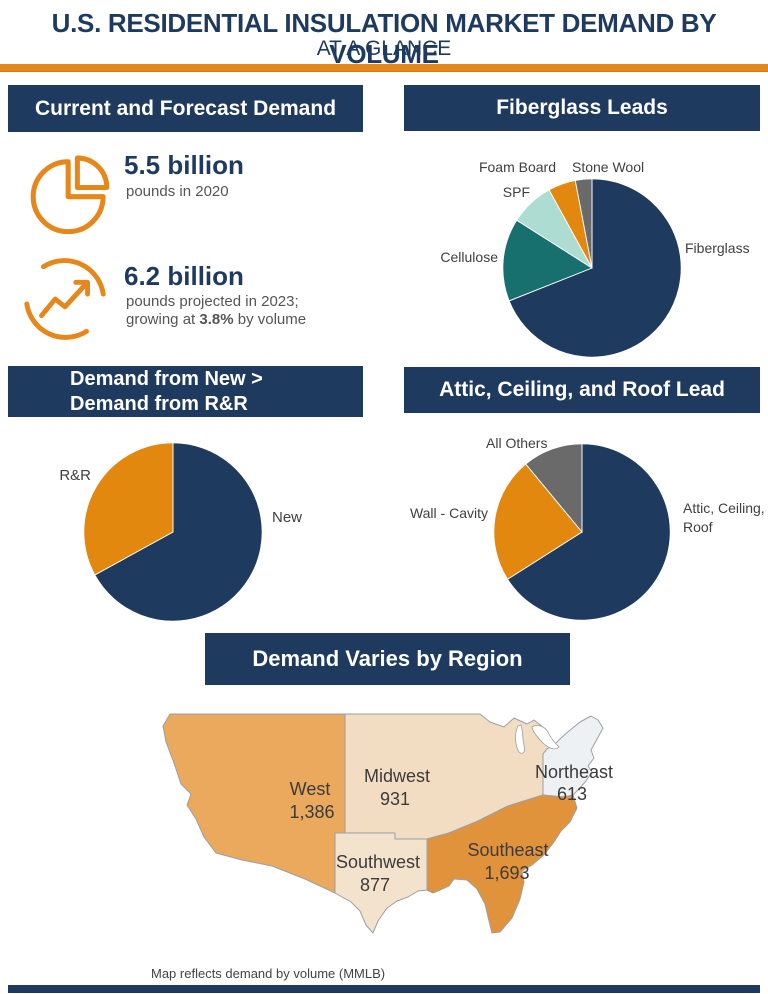  I want to click on map-label-west-value: 1,386, so click(311, 812).